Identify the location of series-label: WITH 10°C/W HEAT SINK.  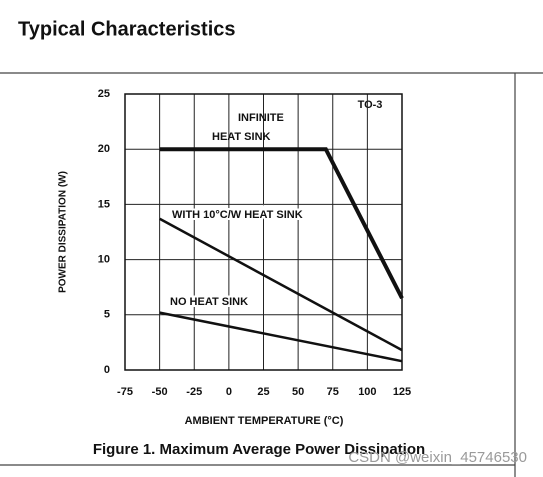
(237, 215).